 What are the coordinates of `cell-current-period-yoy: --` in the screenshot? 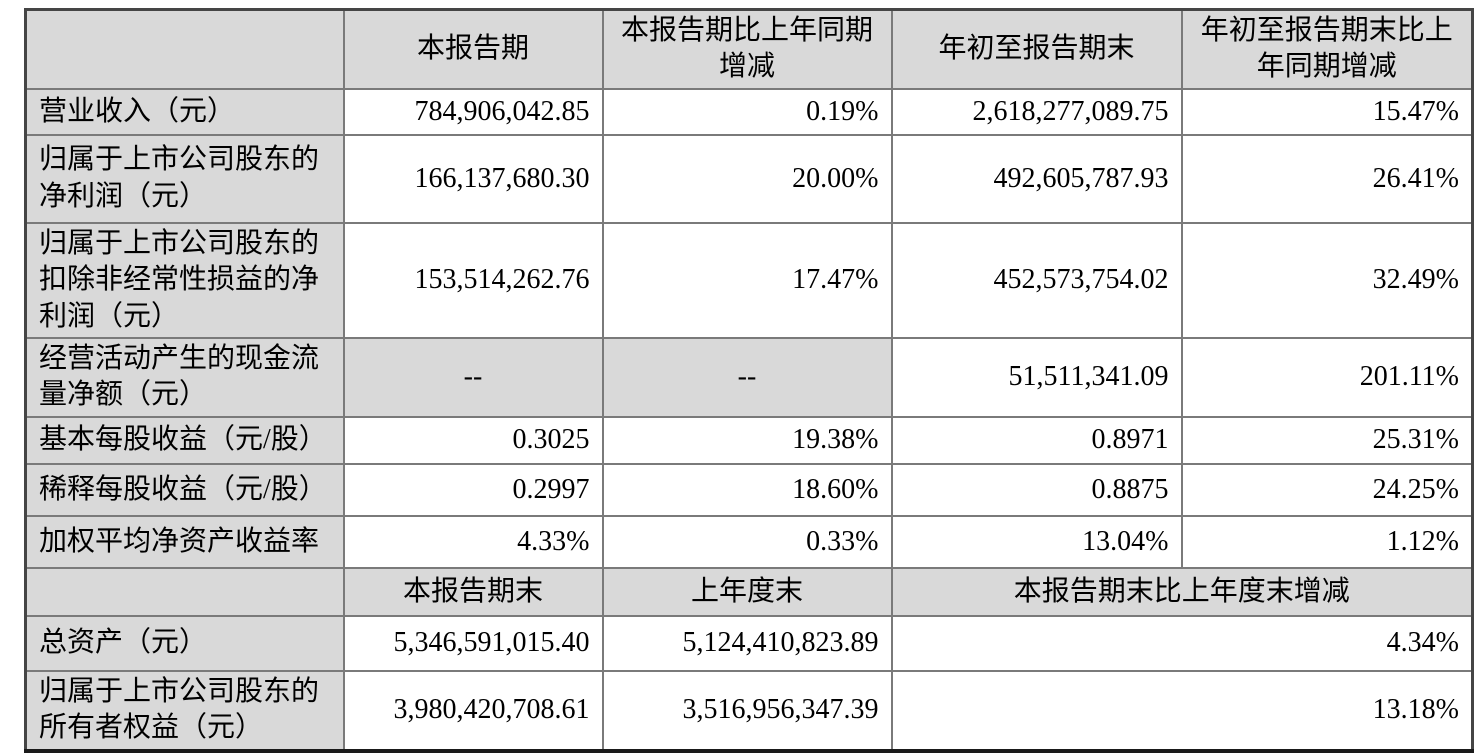 It's located at (747, 377).